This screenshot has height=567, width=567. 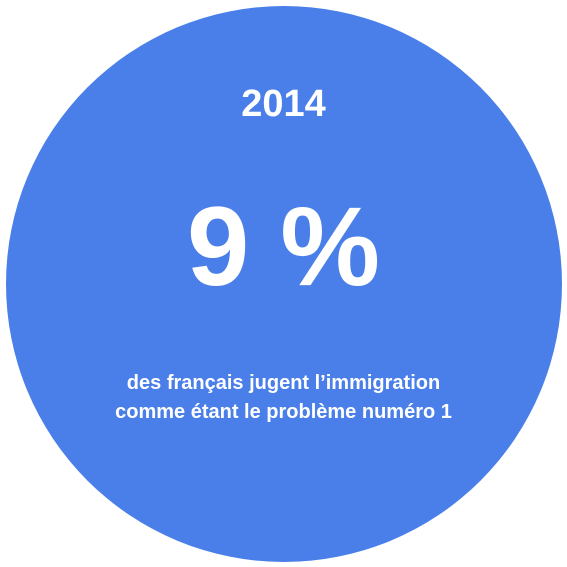 What do you see at coordinates (283, 246) in the screenshot?
I see `stat-value: 9 %` at bounding box center [283, 246].